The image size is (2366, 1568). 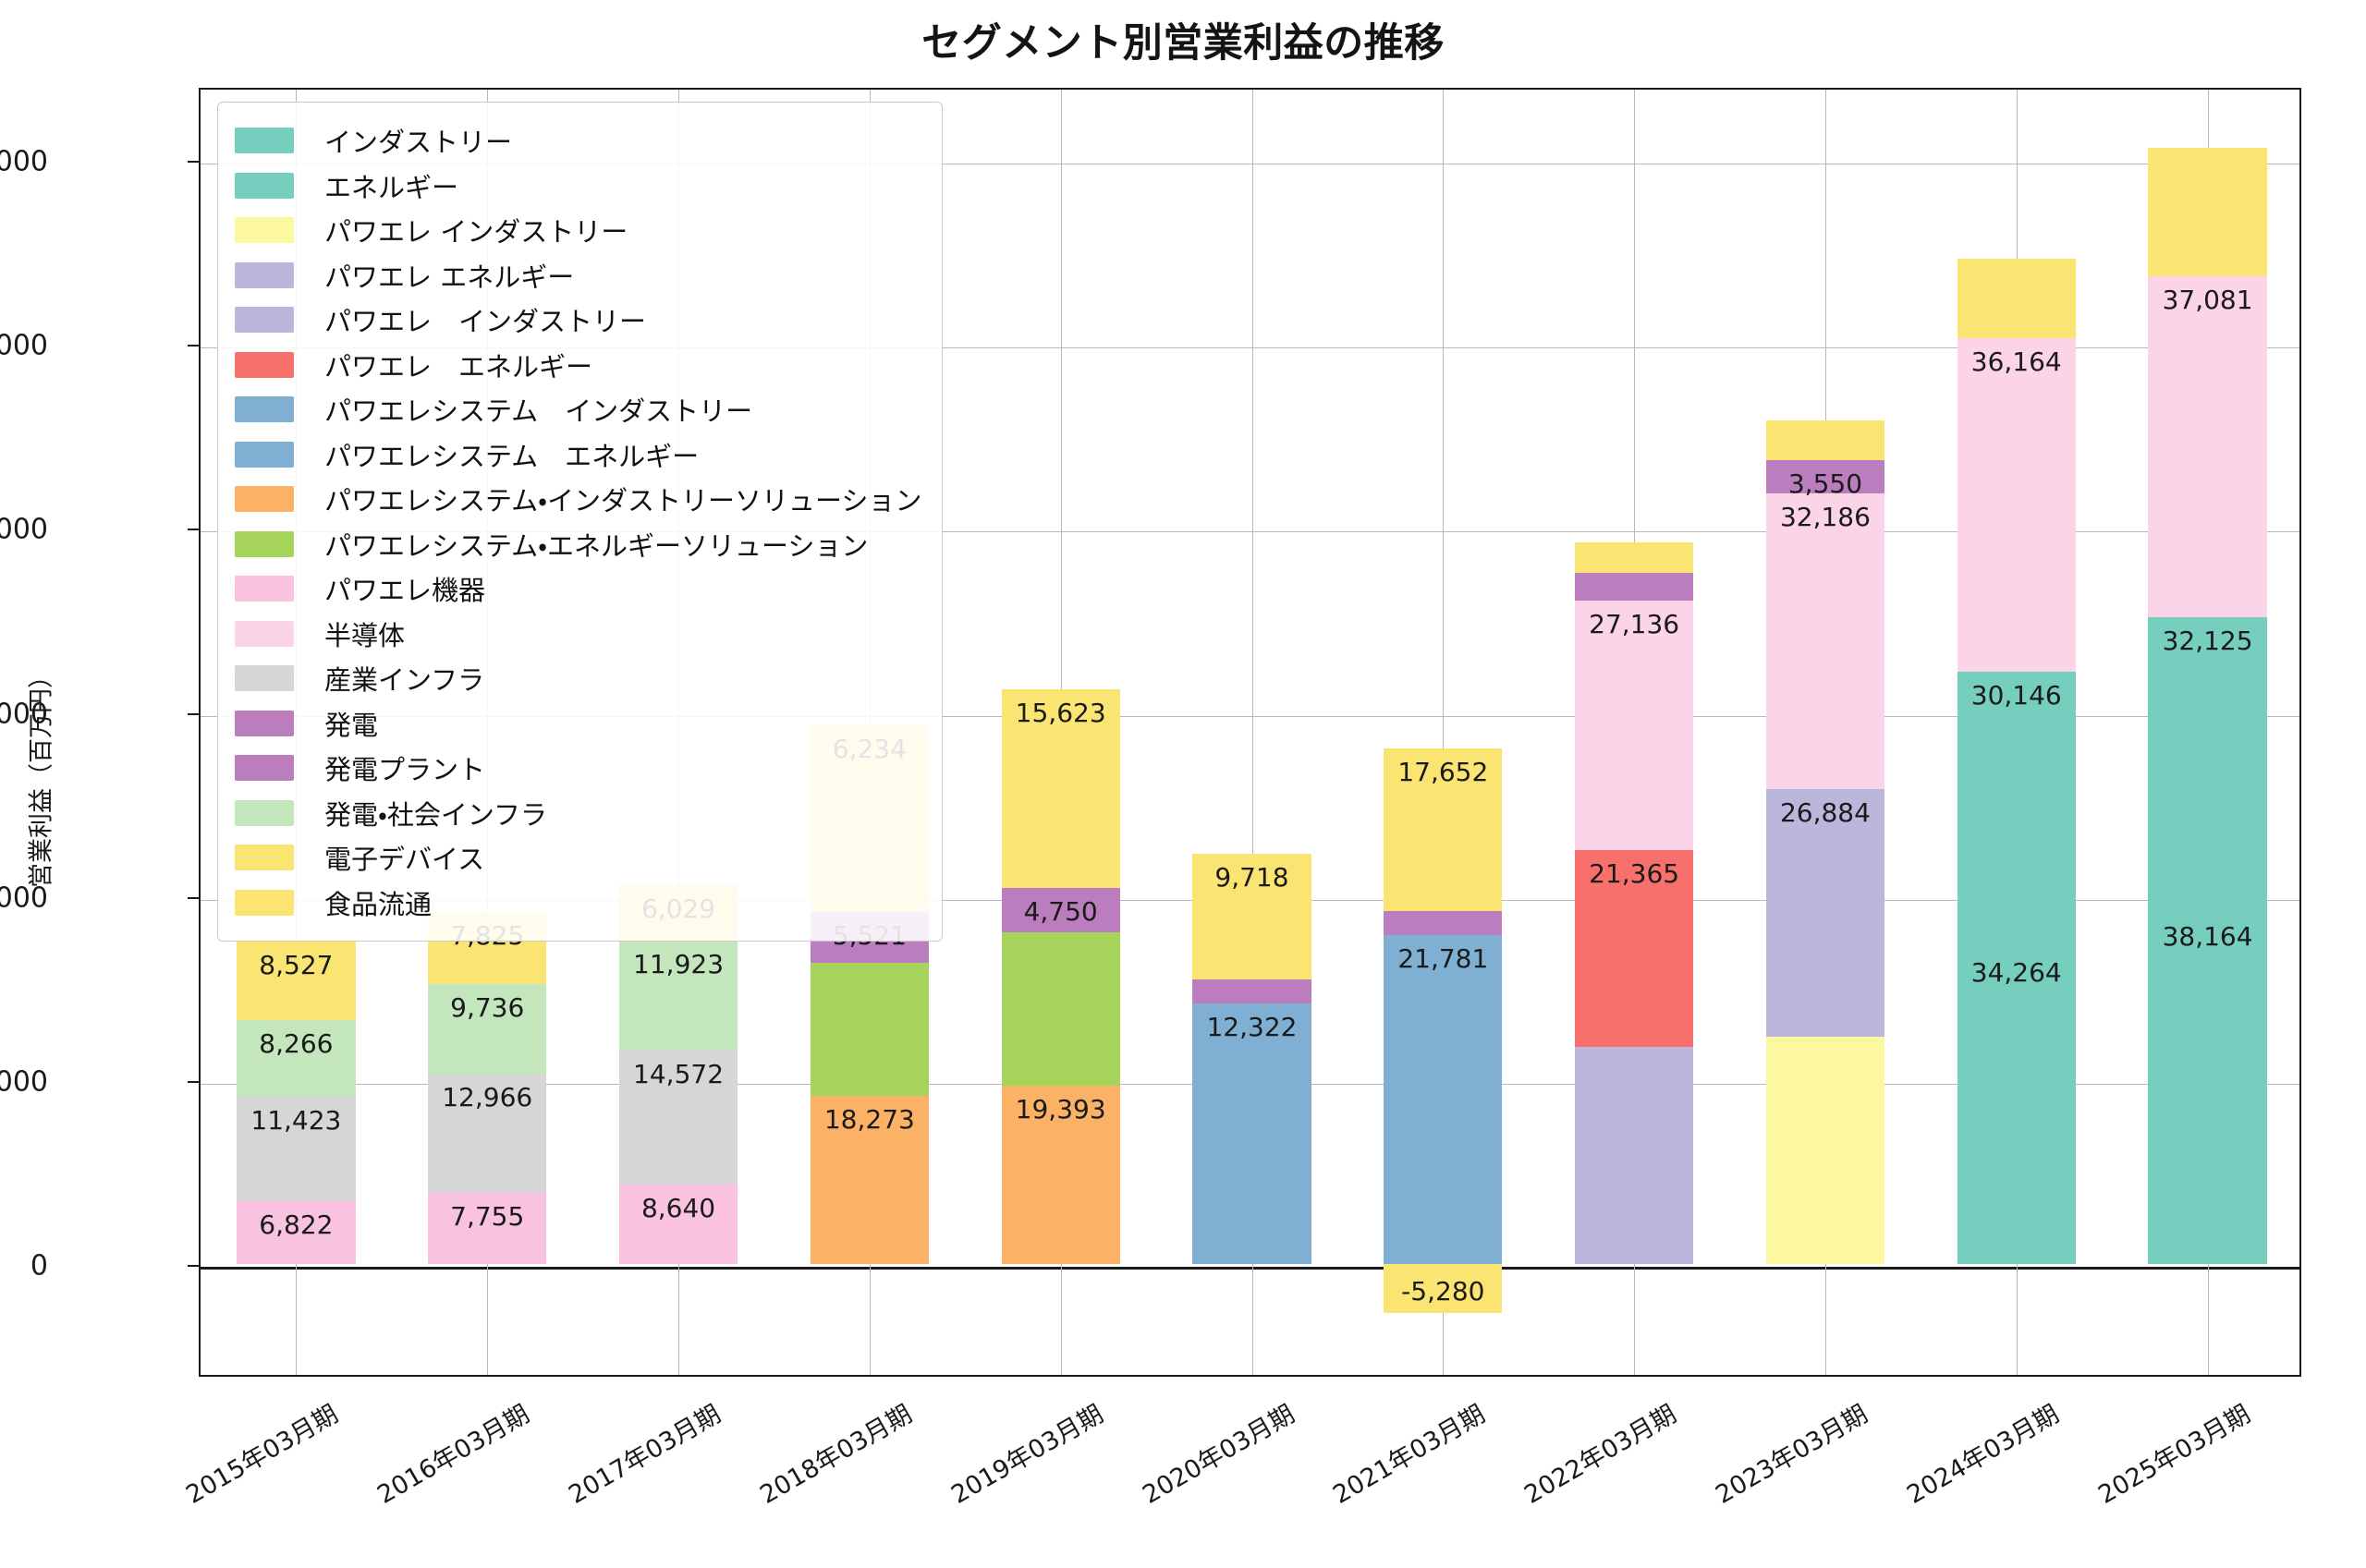 What do you see at coordinates (578, 141) in the screenshot?
I see `legend-item: インダストリー` at bounding box center [578, 141].